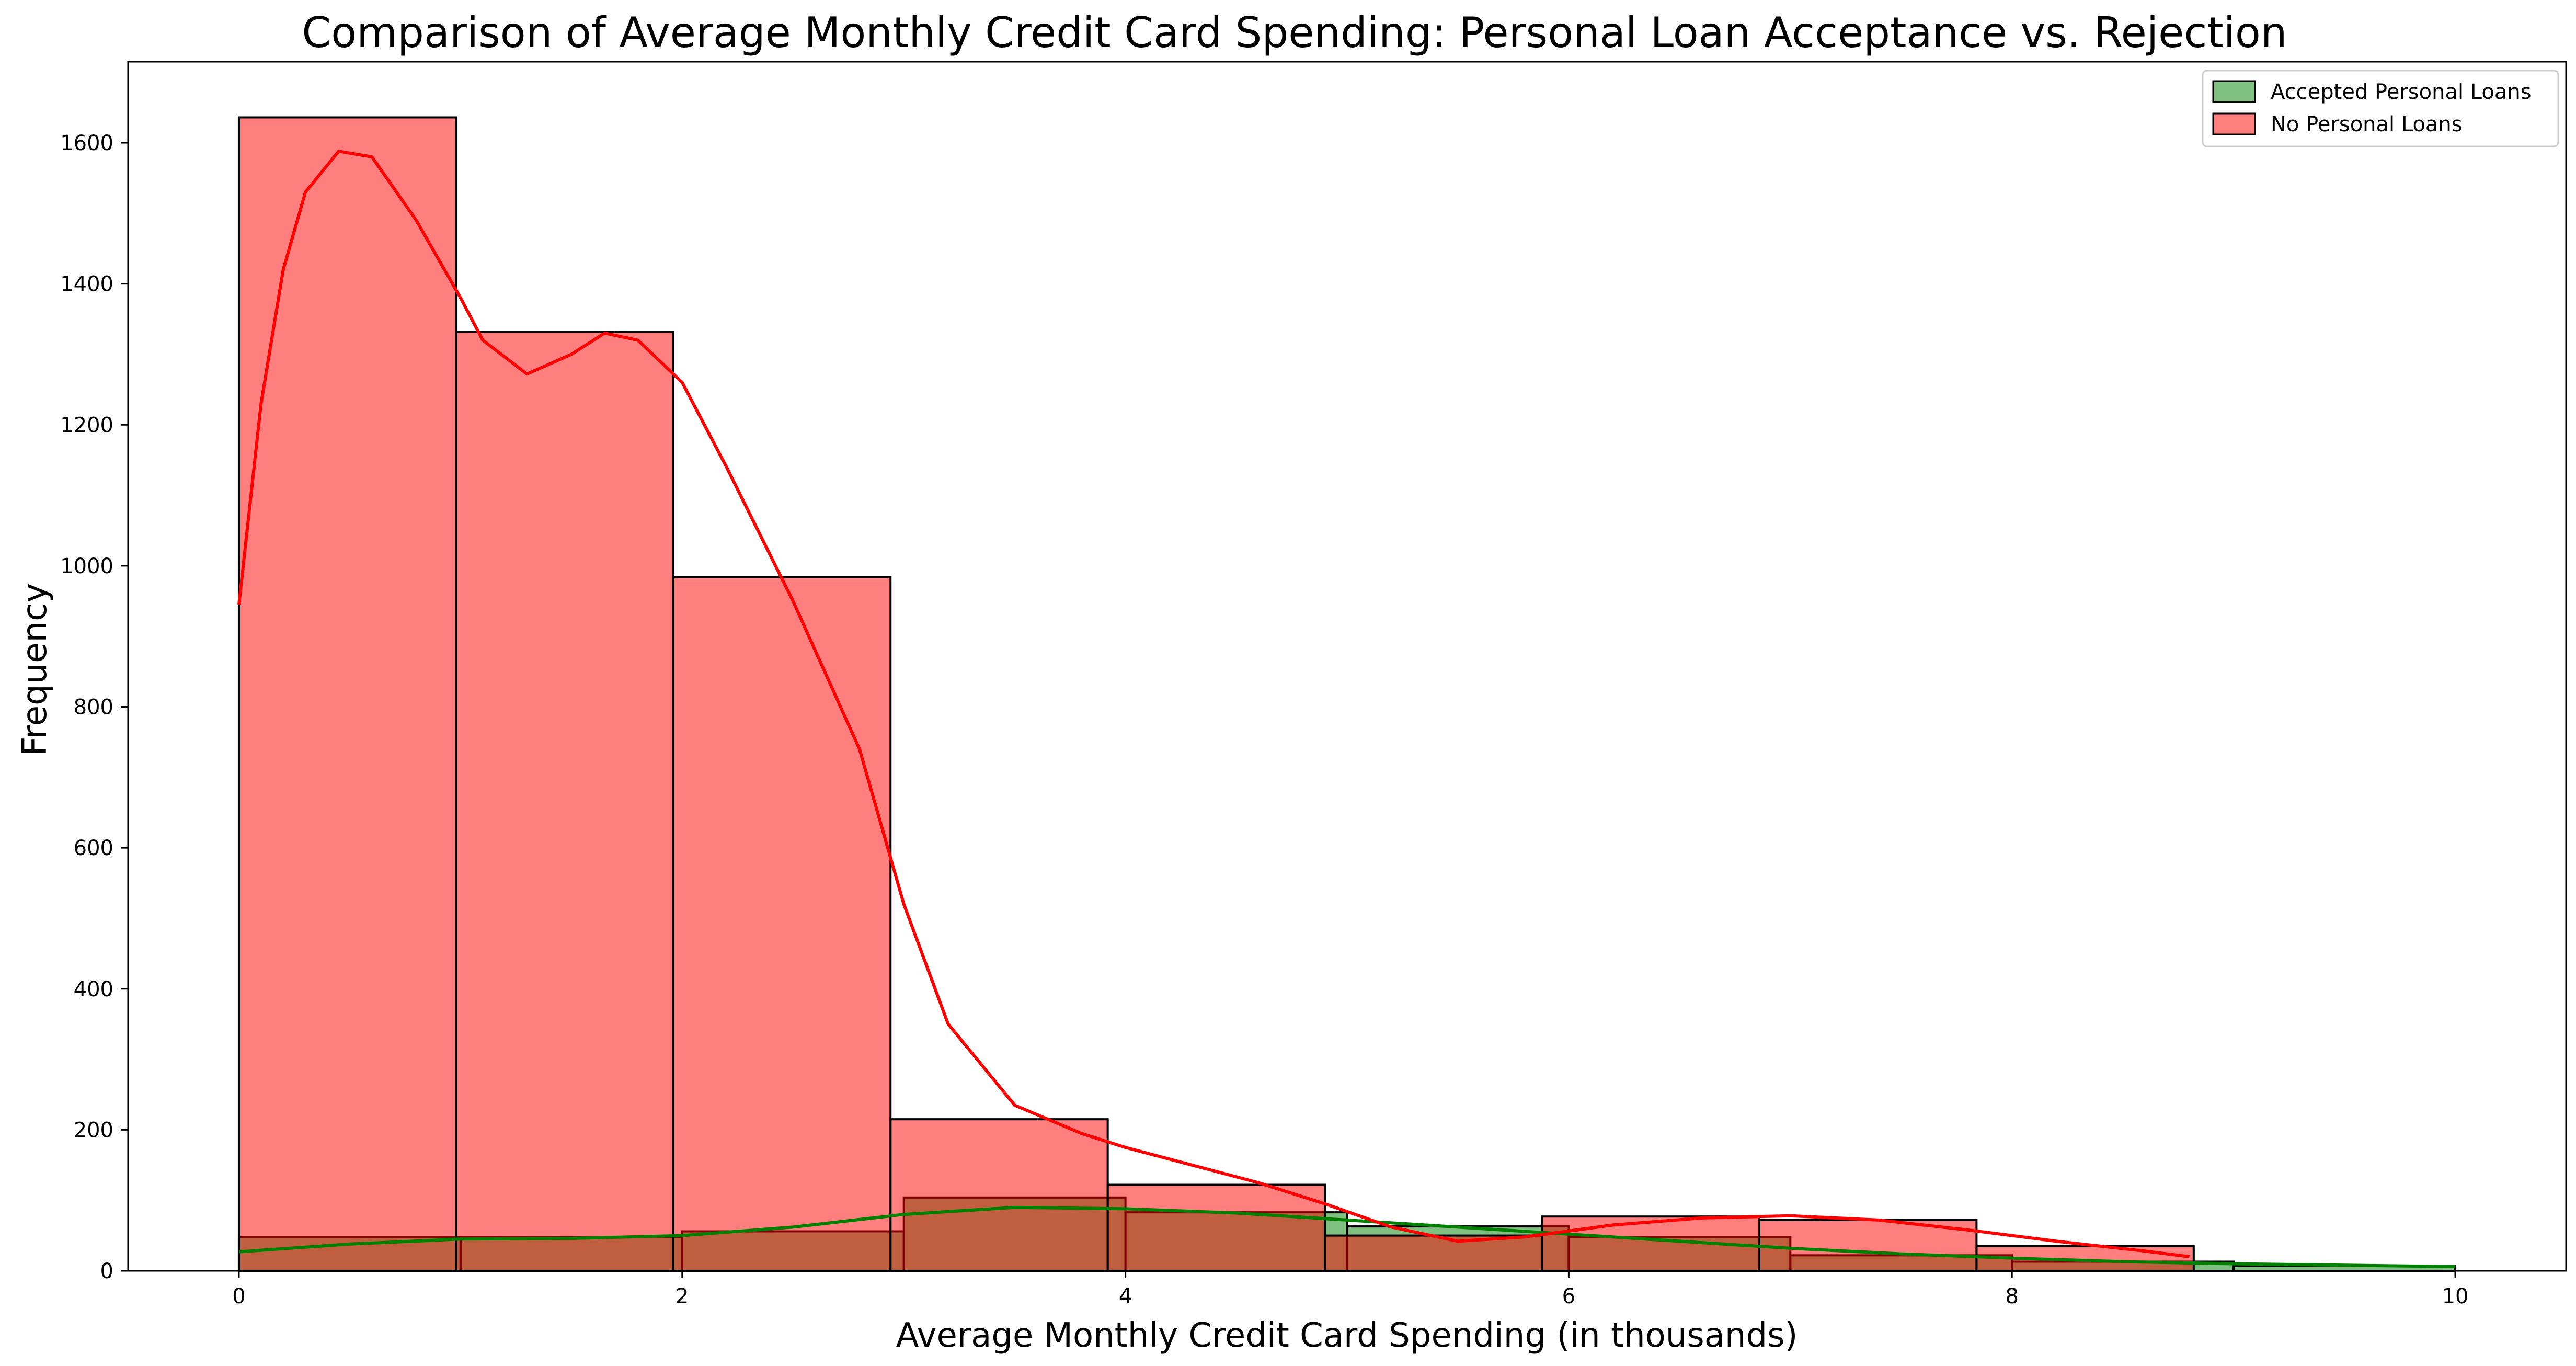 Image resolution: width=2576 pixels, height=1366 pixels. What do you see at coordinates (93, 1130) in the screenshot?
I see `y-tick-label: 200` at bounding box center [93, 1130].